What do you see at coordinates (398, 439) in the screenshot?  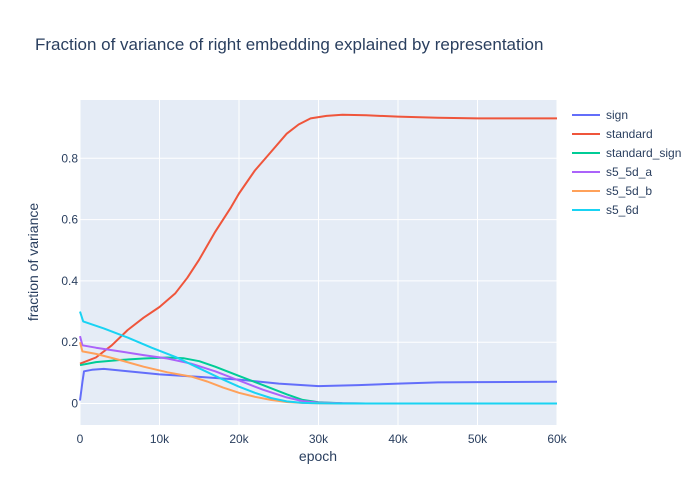 I see `x-tick-label: 40k` at bounding box center [398, 439].